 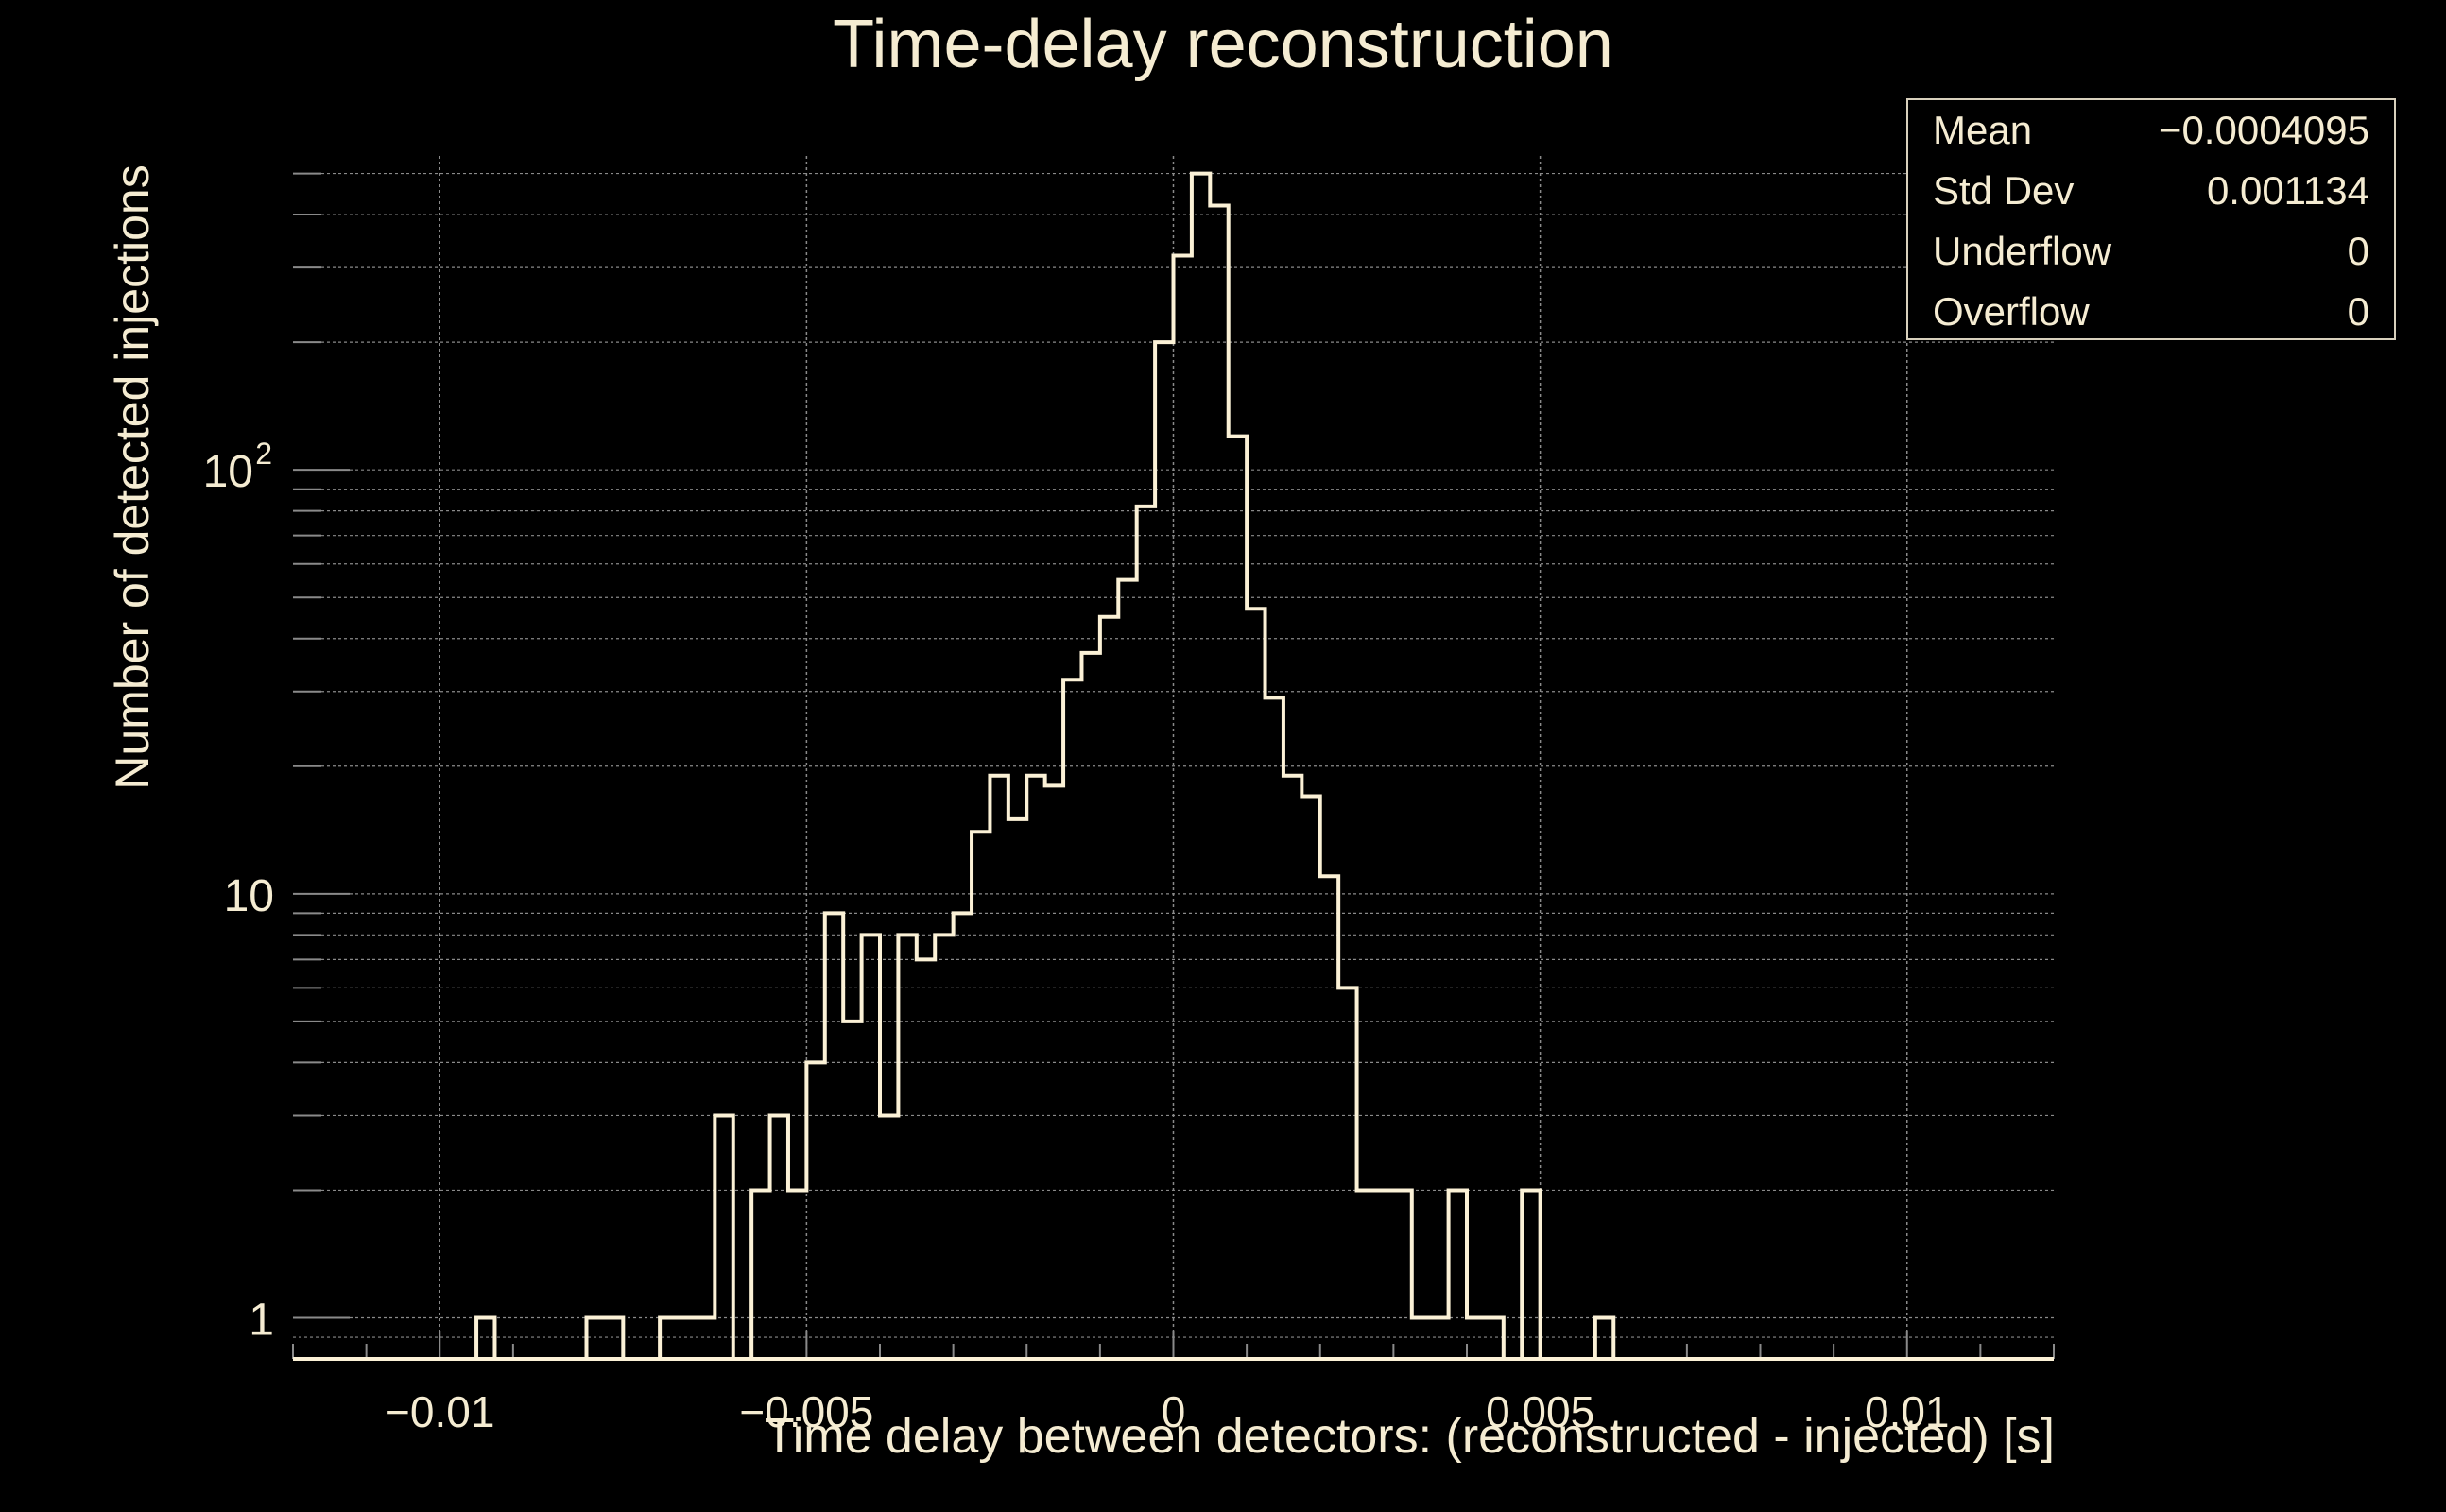 I want to click on stats-row-underflow: Underflow 0, so click(x=2151, y=251).